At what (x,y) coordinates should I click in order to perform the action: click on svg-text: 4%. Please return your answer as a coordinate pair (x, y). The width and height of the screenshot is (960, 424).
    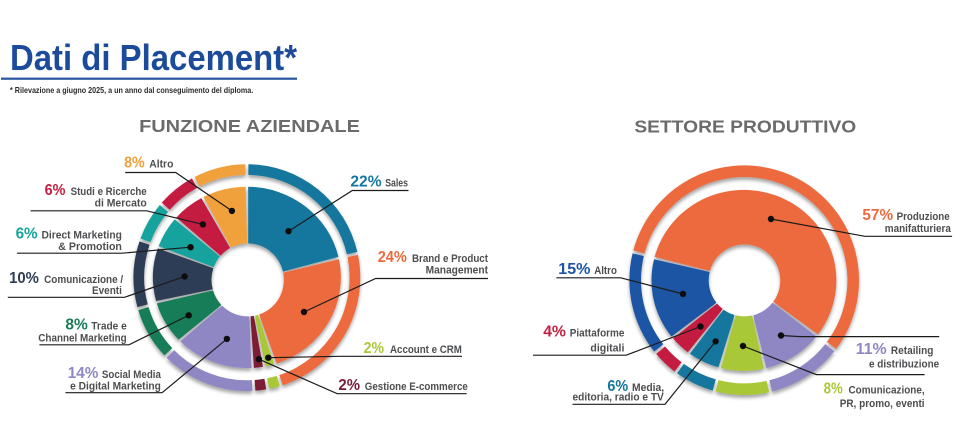
    Looking at the image, I should click on (554, 331).